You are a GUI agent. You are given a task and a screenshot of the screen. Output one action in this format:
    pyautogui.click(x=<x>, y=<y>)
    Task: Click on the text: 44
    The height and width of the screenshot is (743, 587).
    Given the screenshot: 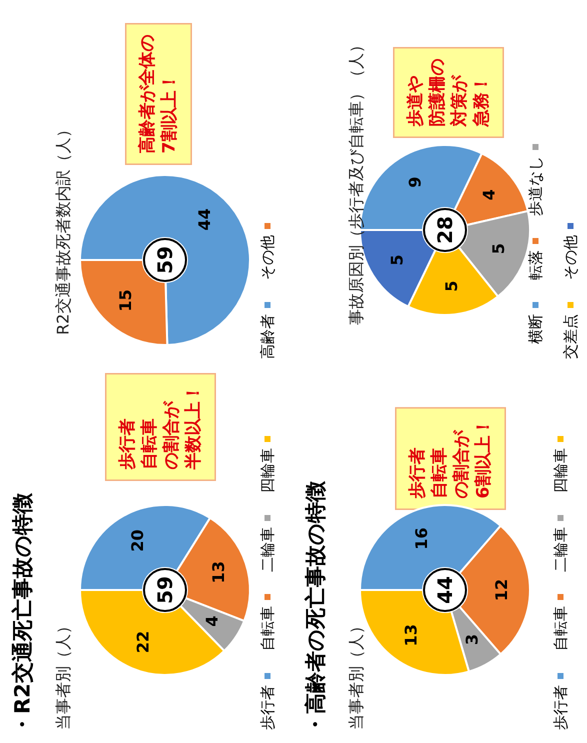 What is the action you would take?
    pyautogui.click(x=445, y=590)
    